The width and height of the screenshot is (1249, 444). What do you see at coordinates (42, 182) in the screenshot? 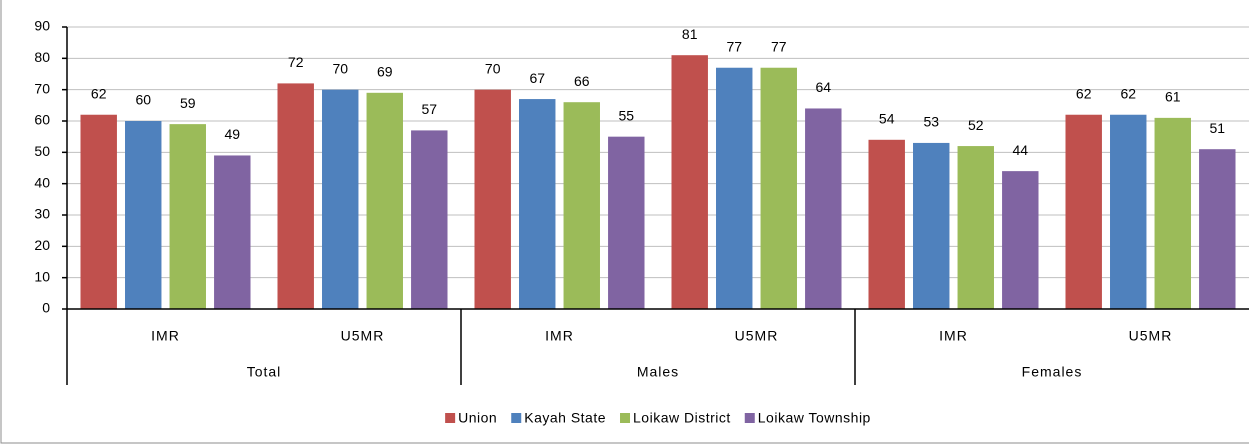
I see `y-tick-label: 40` at bounding box center [42, 182].